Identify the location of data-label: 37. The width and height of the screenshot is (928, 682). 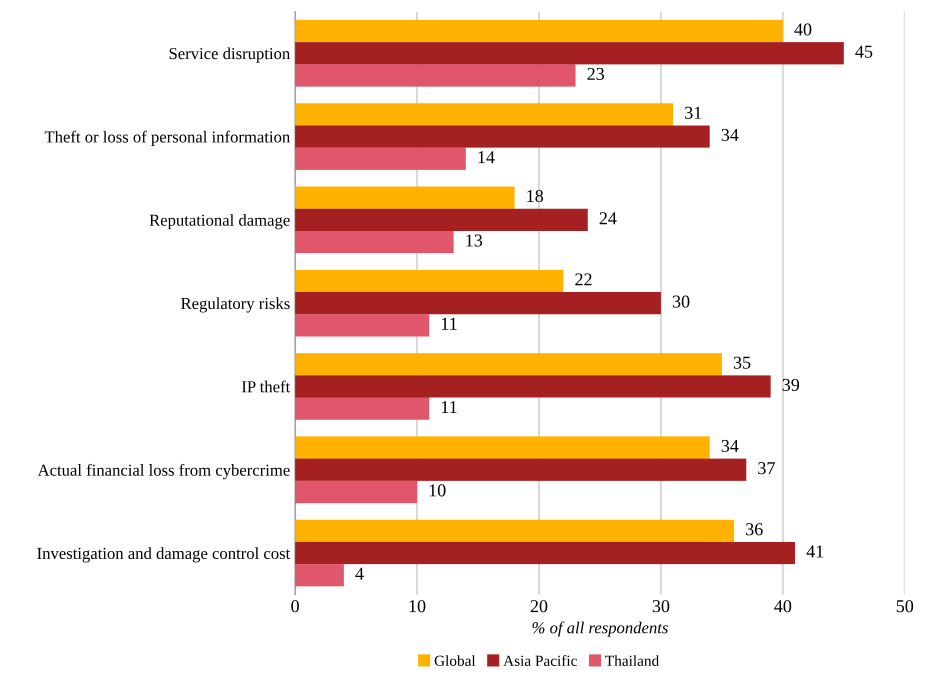
(766, 468).